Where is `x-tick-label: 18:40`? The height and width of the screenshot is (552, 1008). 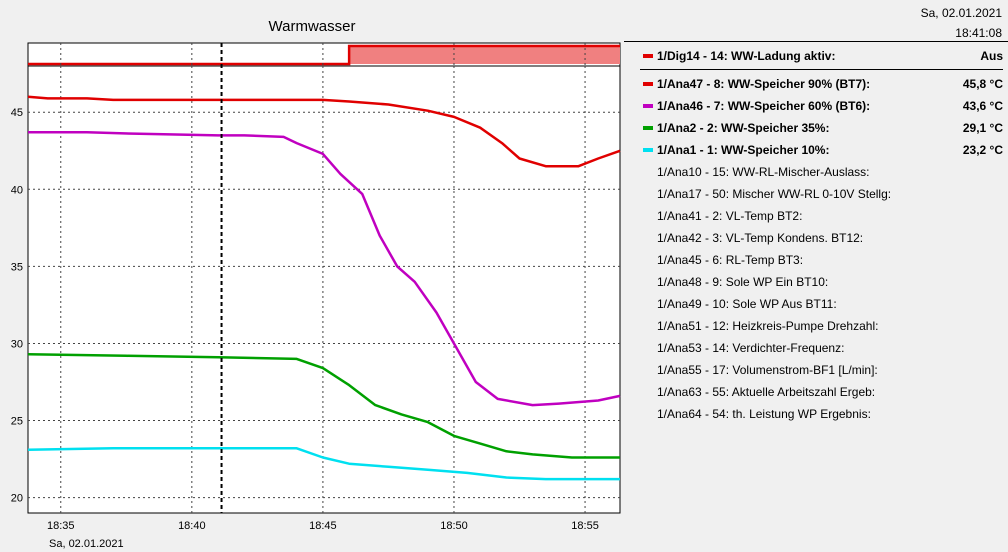
x-tick-label: 18:40 is located at coordinates (192, 526).